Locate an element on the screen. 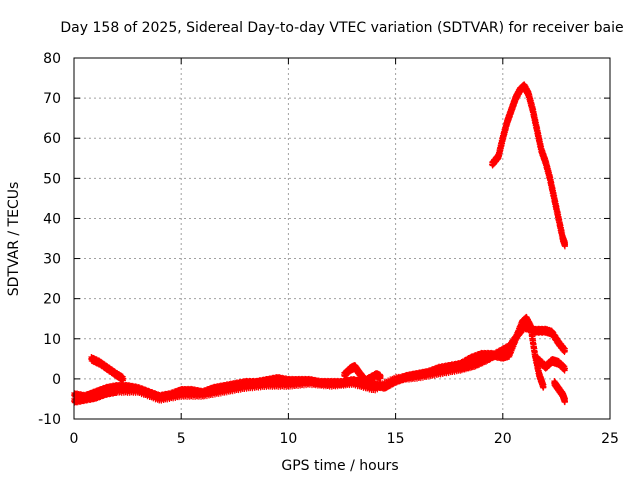 Image resolution: width=640 pixels, height=480 pixels. y-axis-label: SDTVAR / TECUs is located at coordinates (14, 239).